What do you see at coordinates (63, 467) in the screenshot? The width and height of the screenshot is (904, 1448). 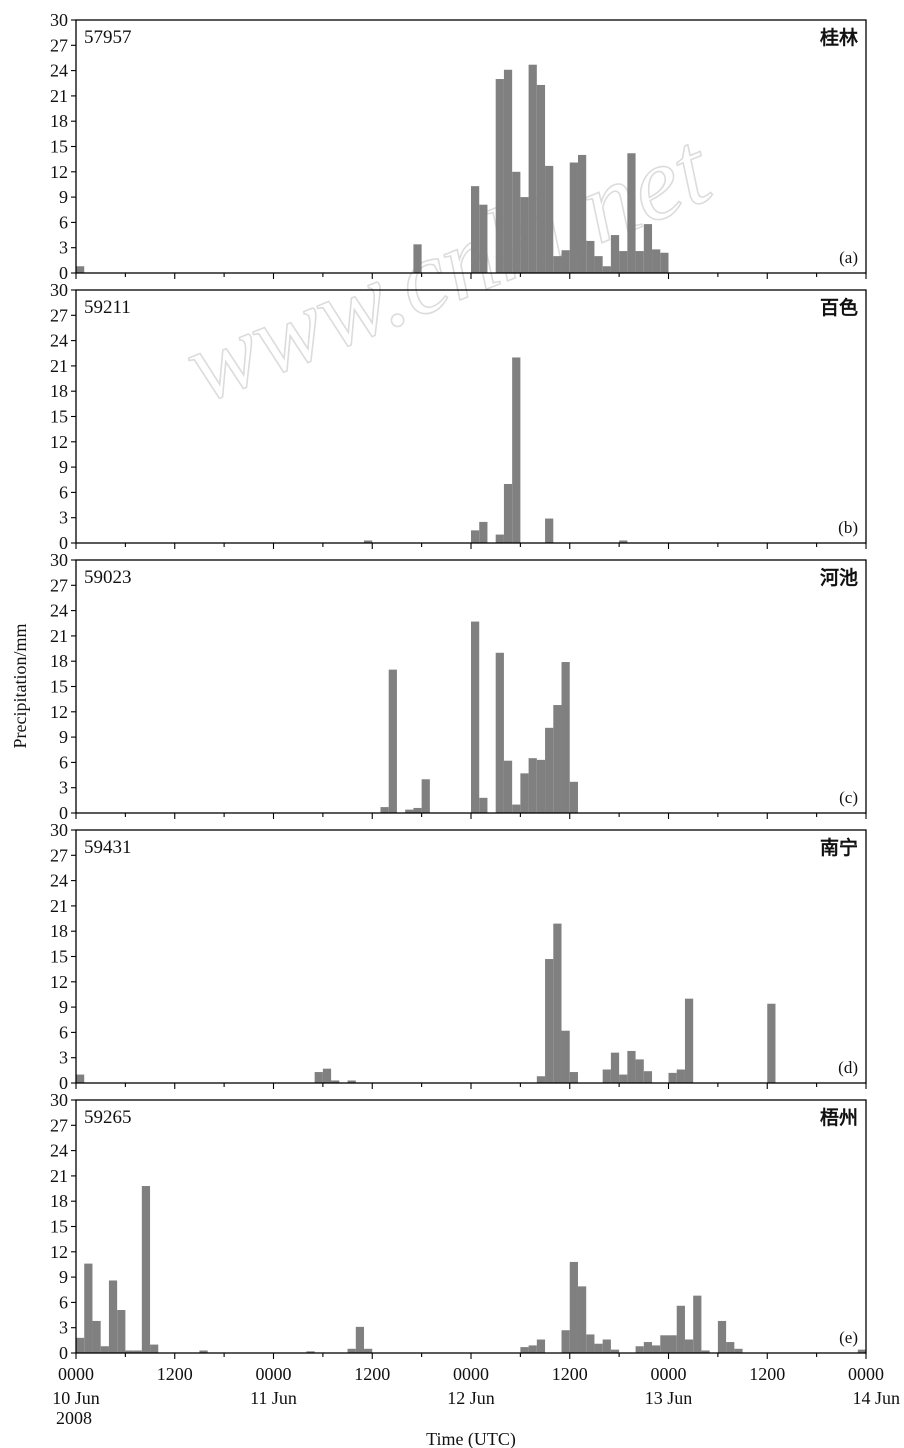 I see `y-tick-label: 9` at bounding box center [63, 467].